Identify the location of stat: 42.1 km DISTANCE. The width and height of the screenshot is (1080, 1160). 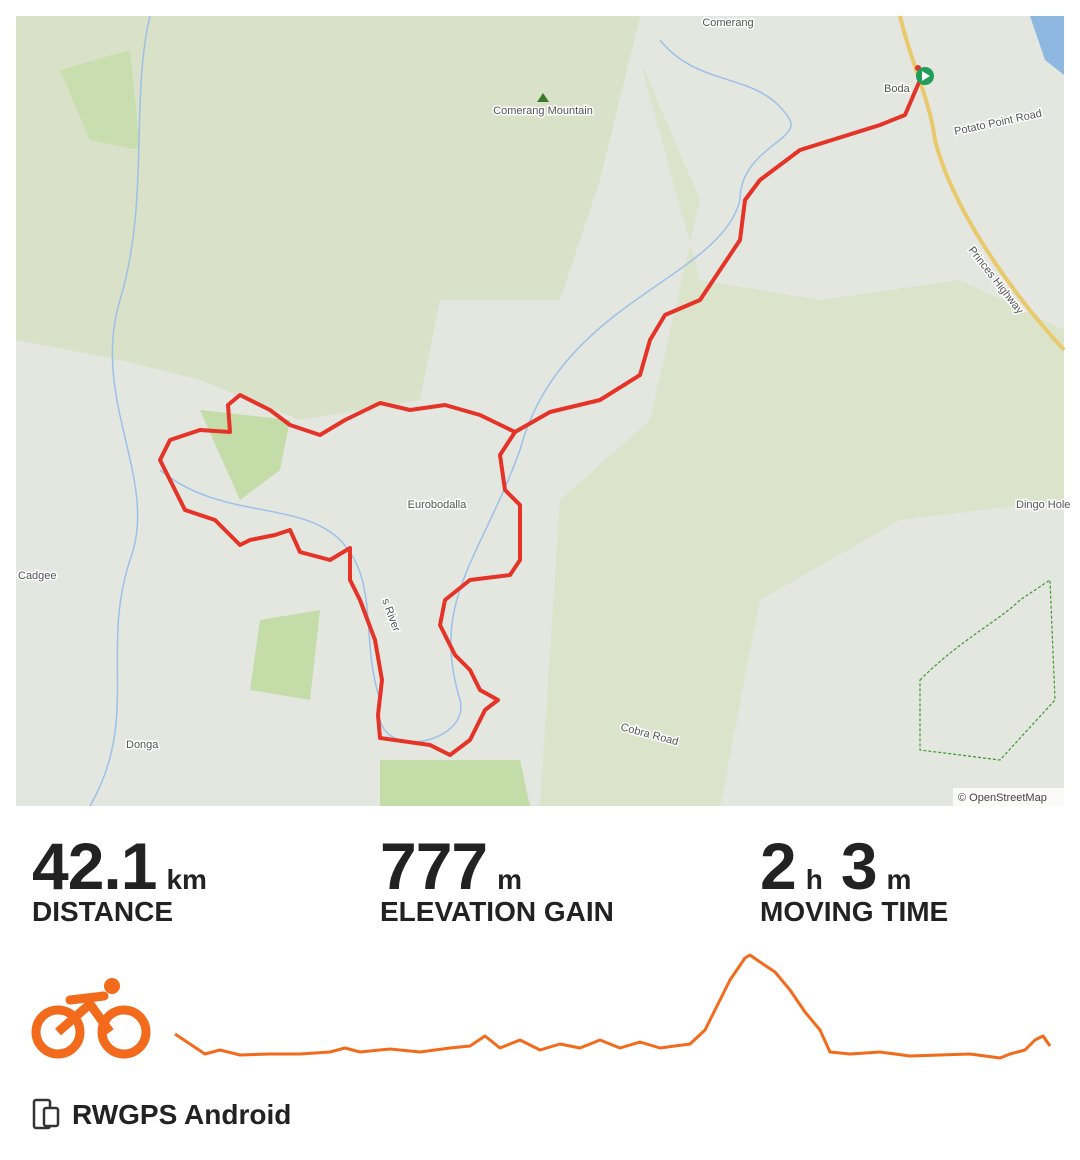
(128, 878).